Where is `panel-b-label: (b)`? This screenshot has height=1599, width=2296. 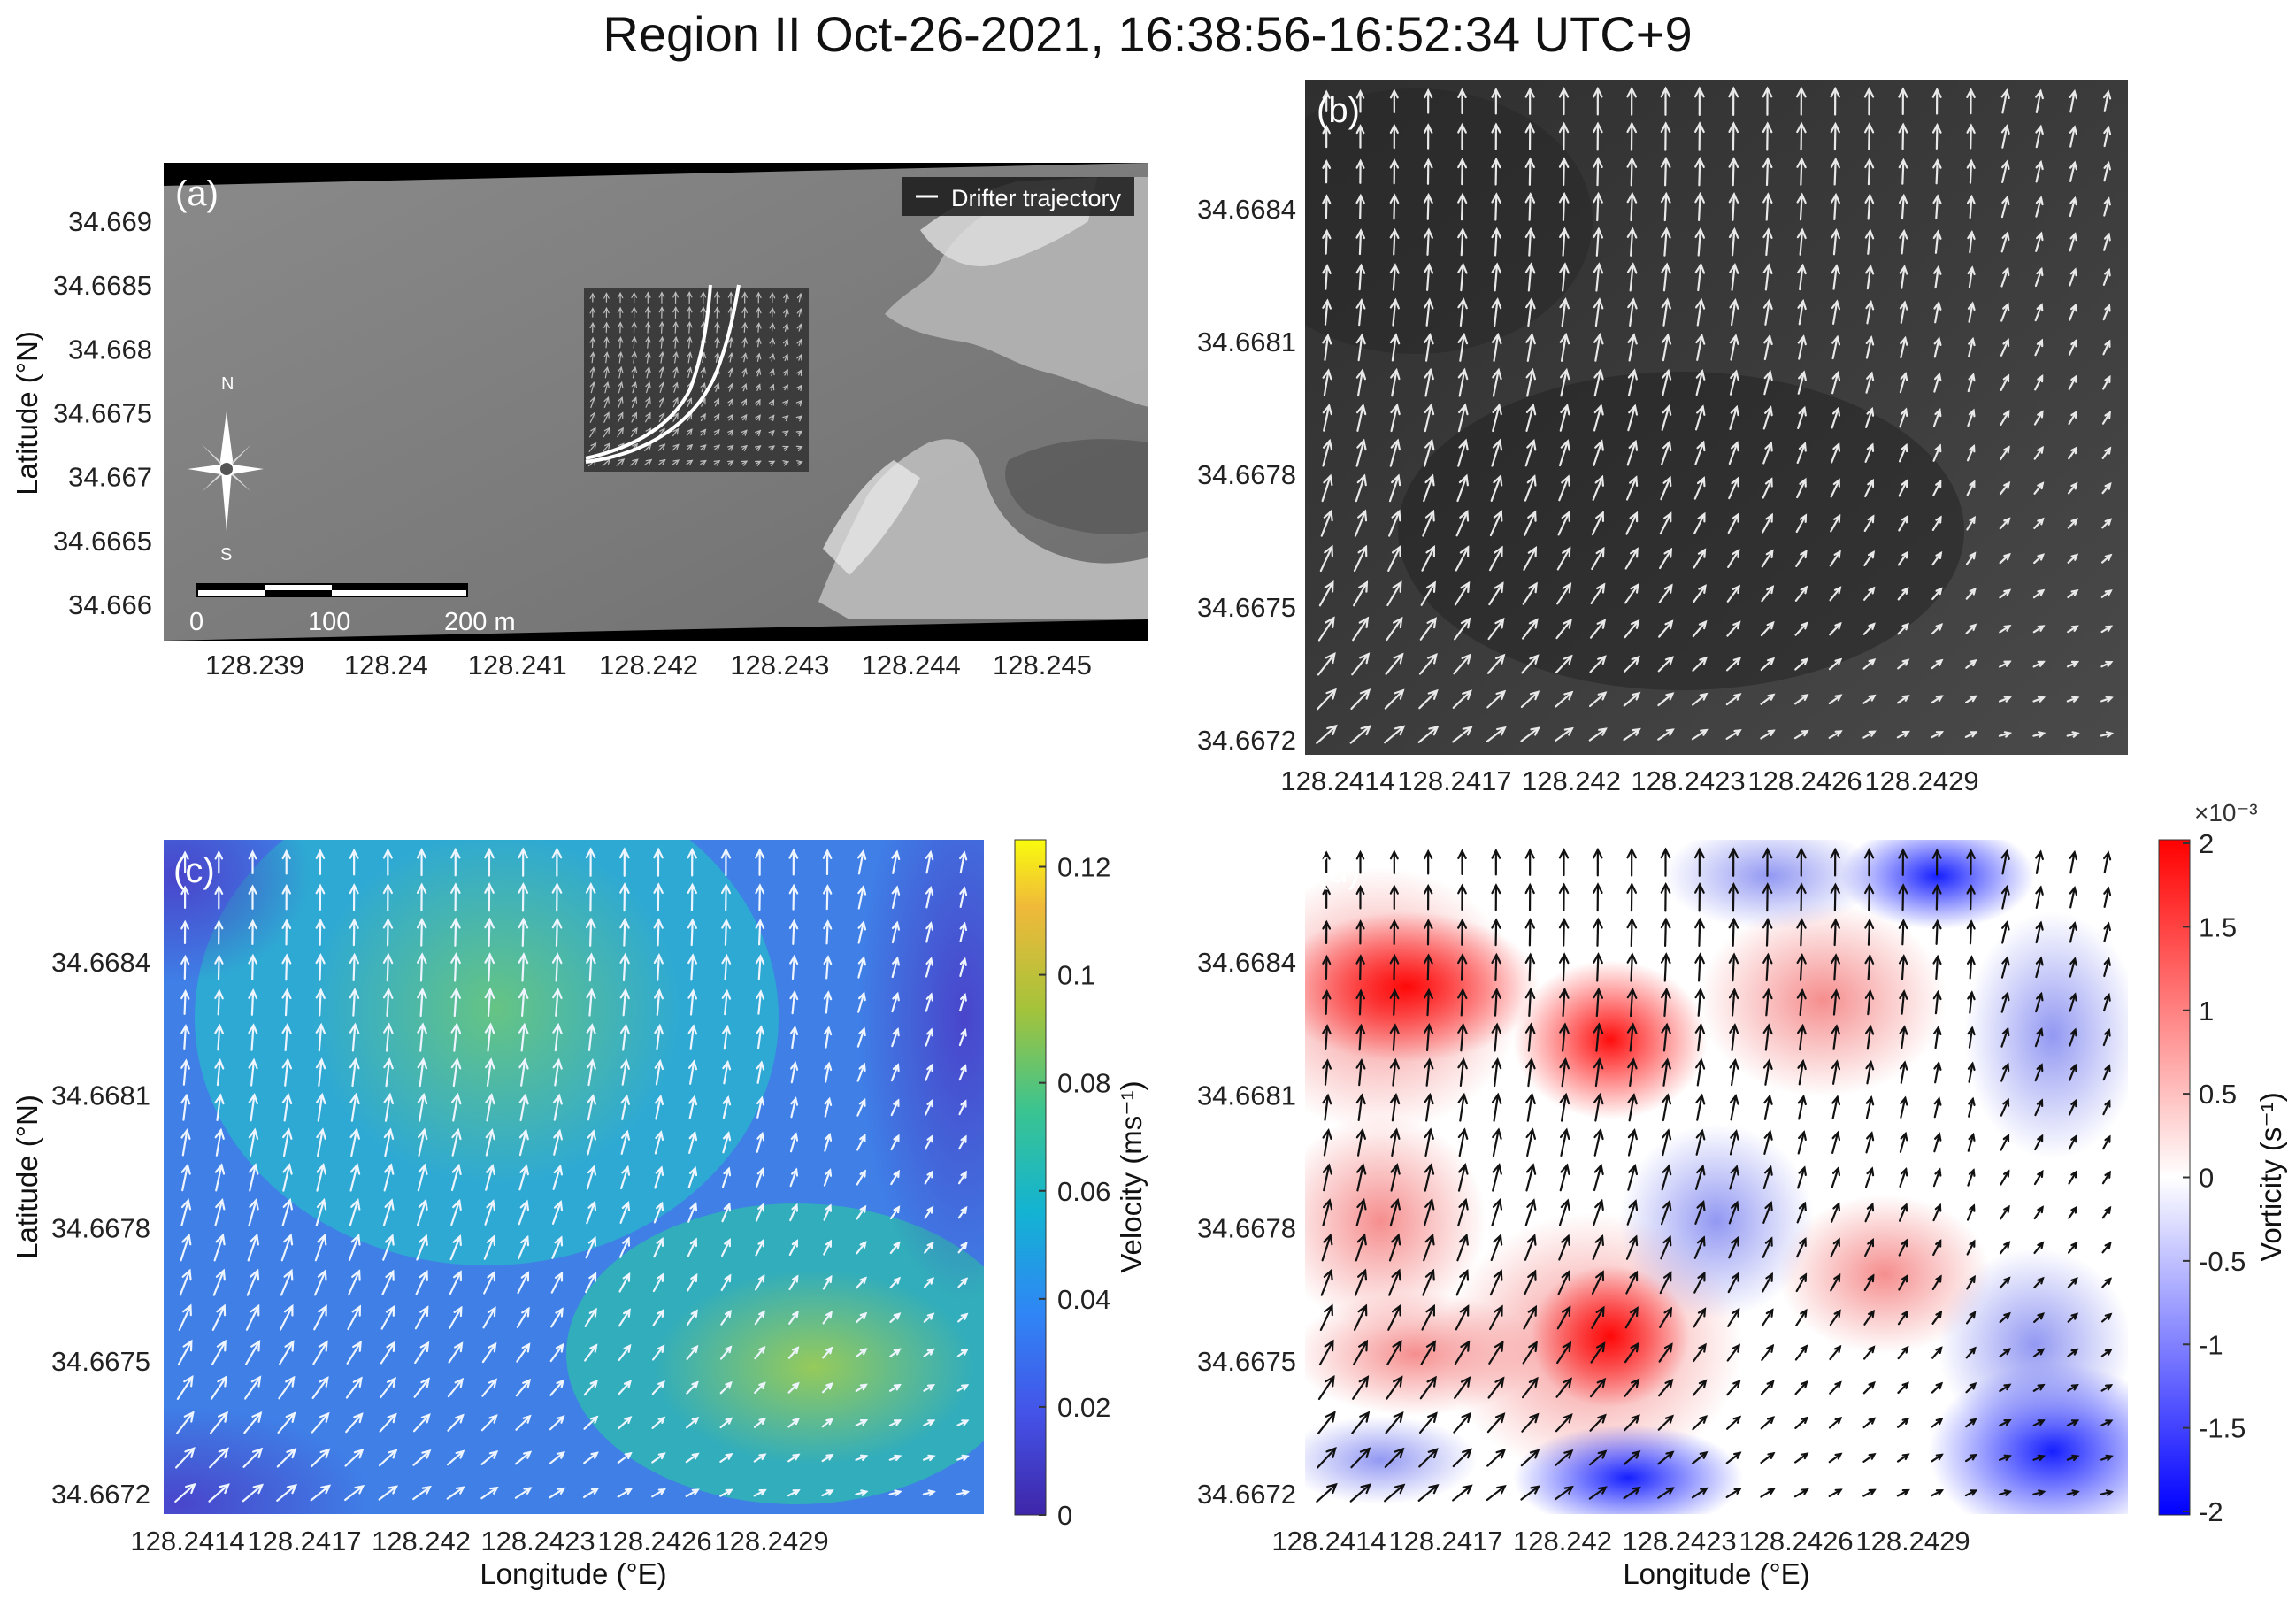 panel-b-label: (b) is located at coordinates (1339, 110).